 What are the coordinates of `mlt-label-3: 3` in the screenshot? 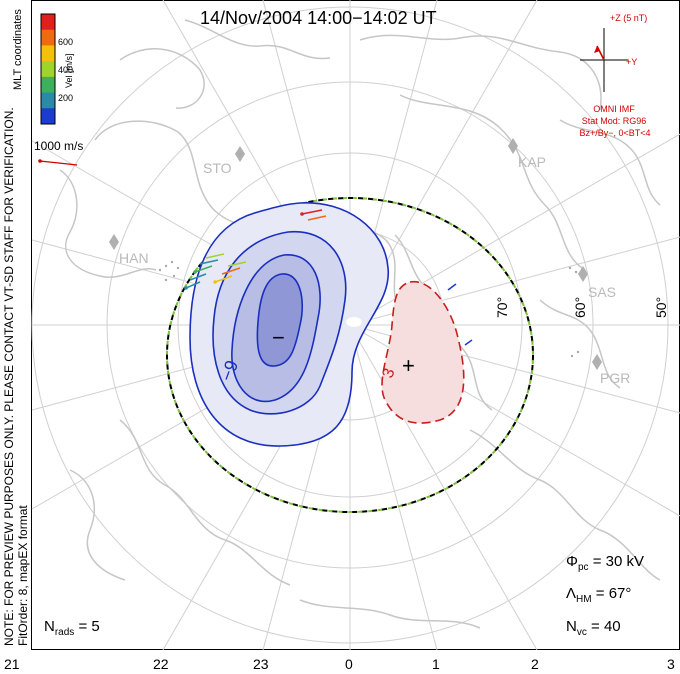 It's located at (671, 664).